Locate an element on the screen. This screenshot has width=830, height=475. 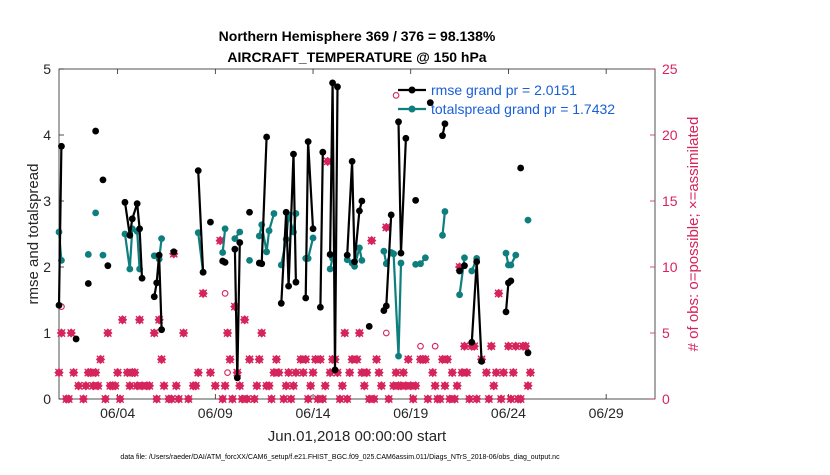
legend-rmse-marker is located at coordinates (412, 90).